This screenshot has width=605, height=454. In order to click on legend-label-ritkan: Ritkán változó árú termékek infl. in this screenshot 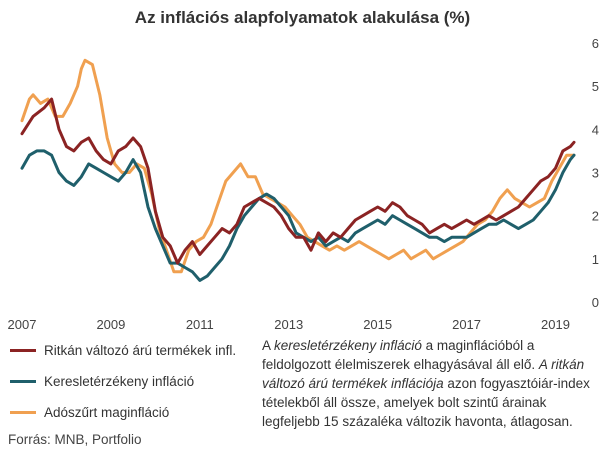, I will do `click(140, 350)`.